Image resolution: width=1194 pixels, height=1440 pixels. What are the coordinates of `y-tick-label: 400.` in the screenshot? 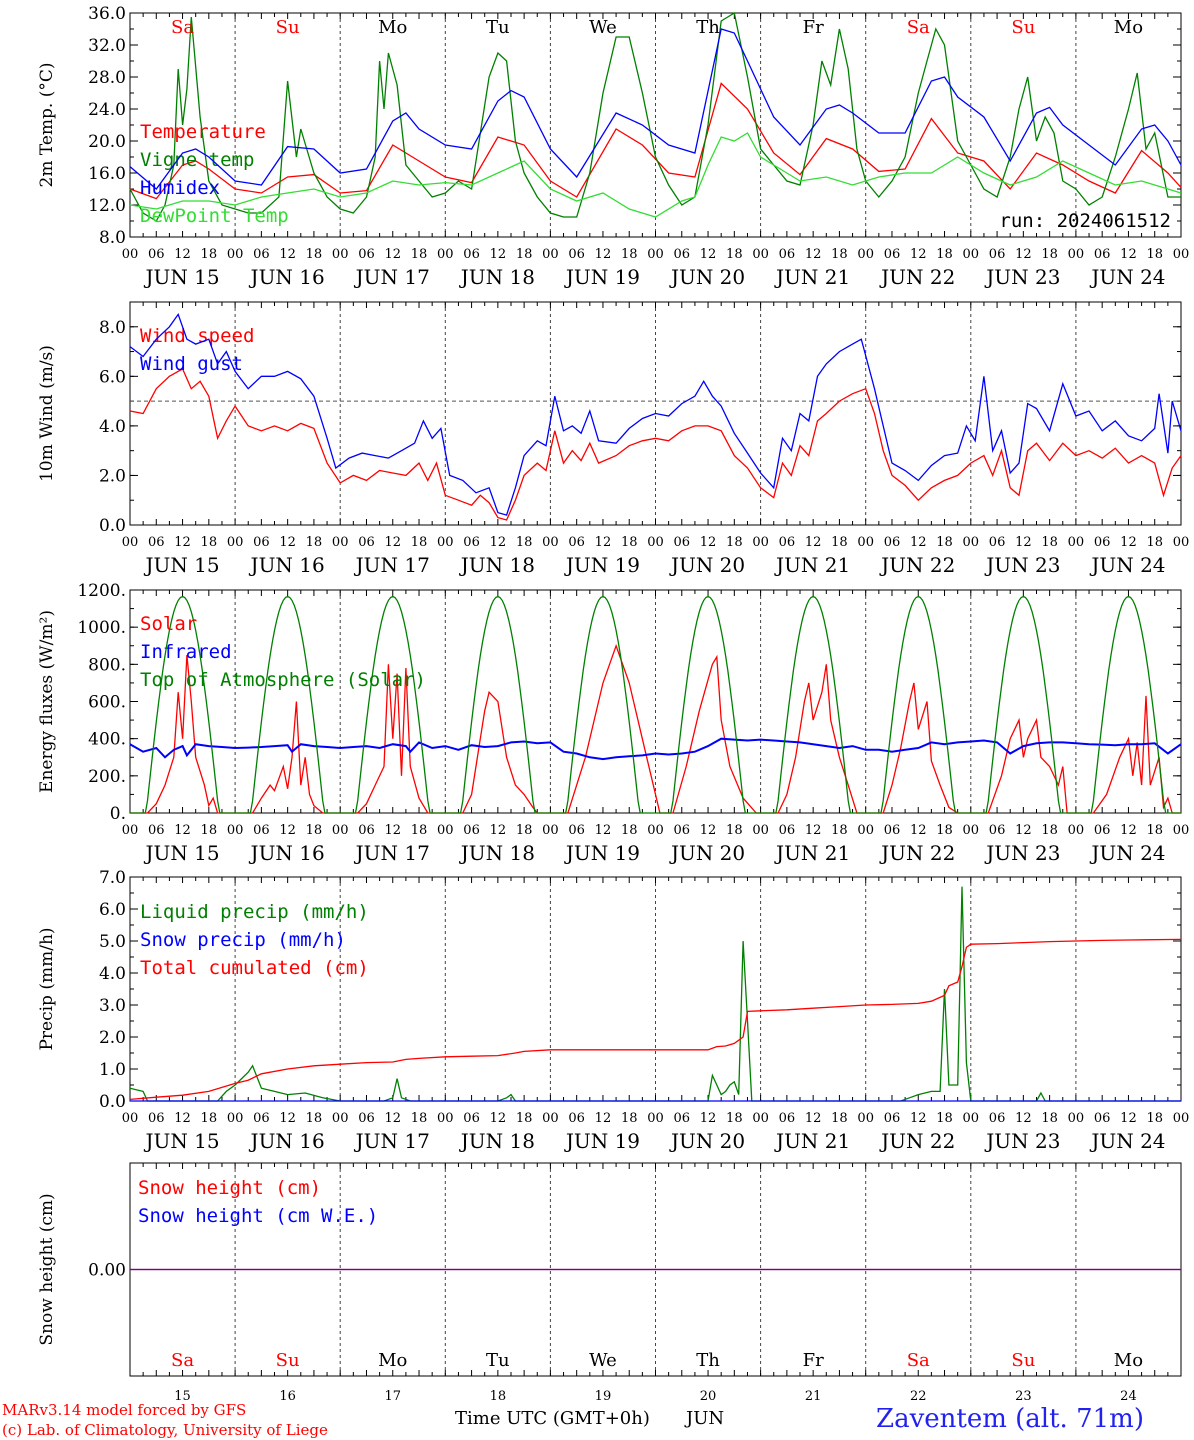 It's located at (107, 740).